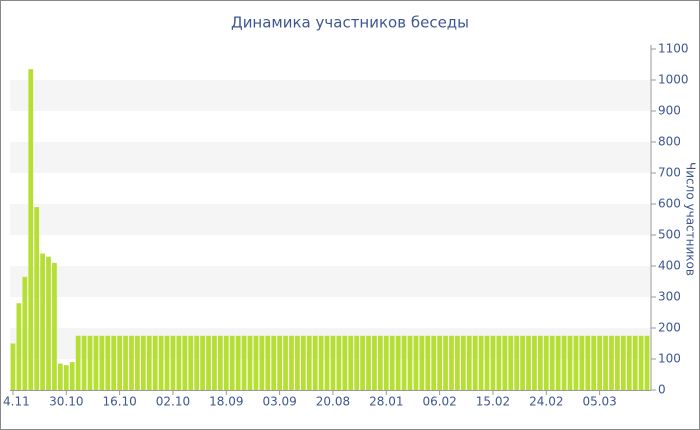 The height and width of the screenshot is (430, 700). What do you see at coordinates (669, 297) in the screenshot?
I see `y-tick-label: 300` at bounding box center [669, 297].